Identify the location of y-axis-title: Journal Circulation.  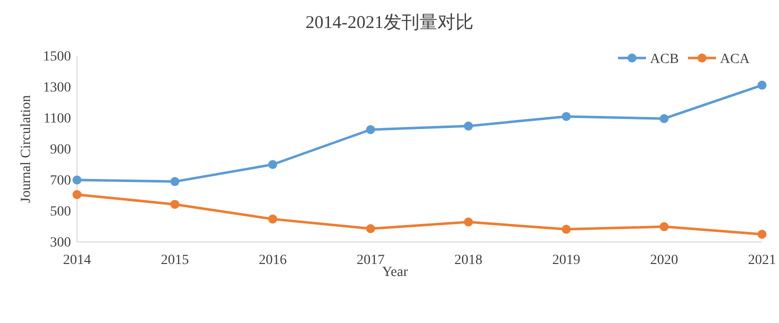
(26, 149).